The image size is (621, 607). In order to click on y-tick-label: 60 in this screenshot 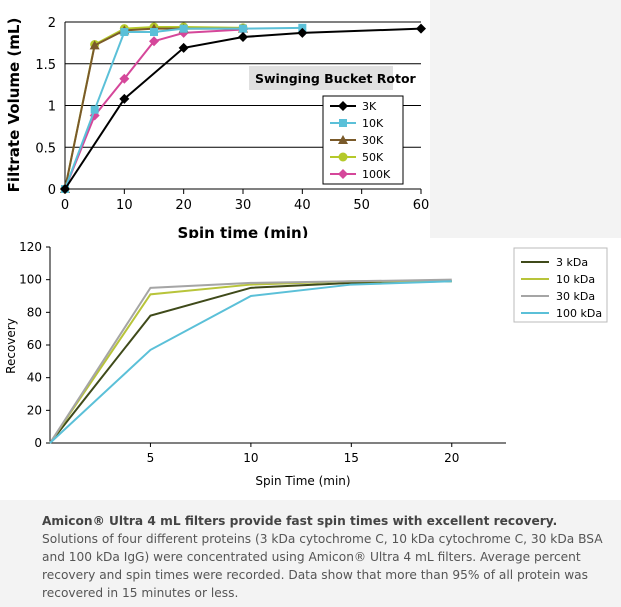, I will do `click(34, 345)`.